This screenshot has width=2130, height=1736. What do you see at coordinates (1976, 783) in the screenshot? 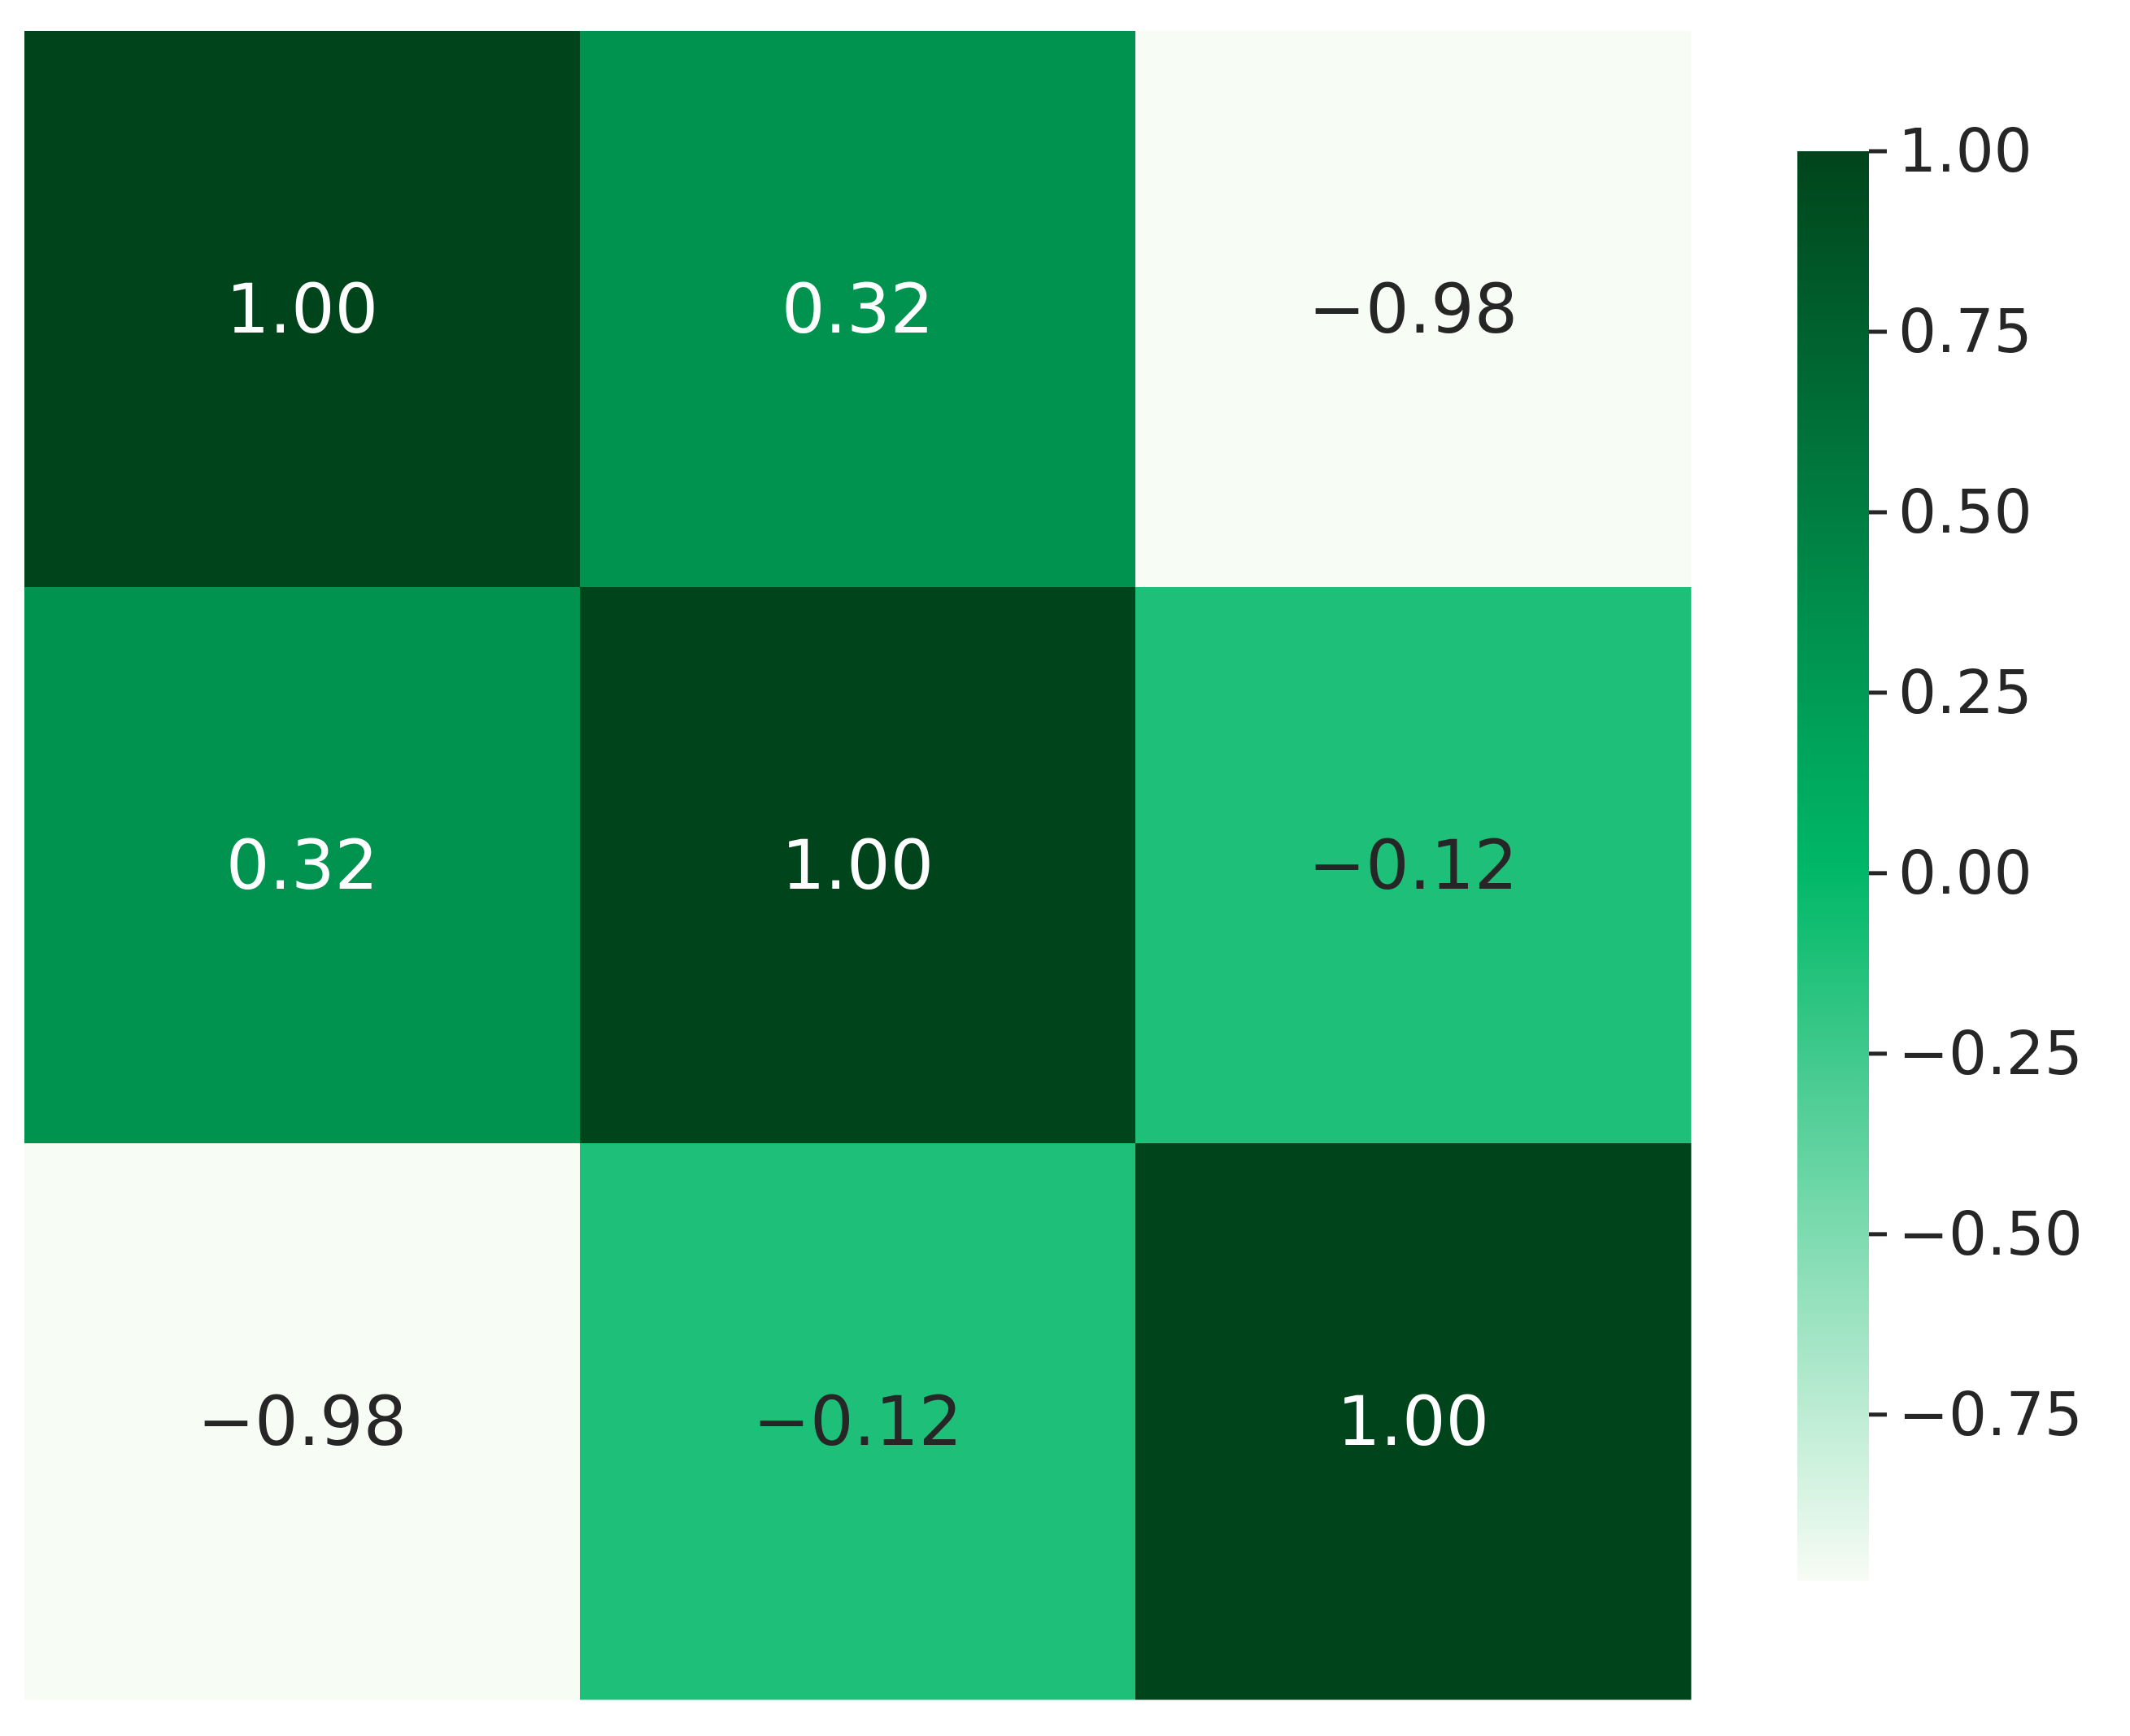
I see `colorbar-ticks: 1.00 0.75 0.50 0.25 0.00 −0.25 −0.50 −0.75` at bounding box center [1976, 783].